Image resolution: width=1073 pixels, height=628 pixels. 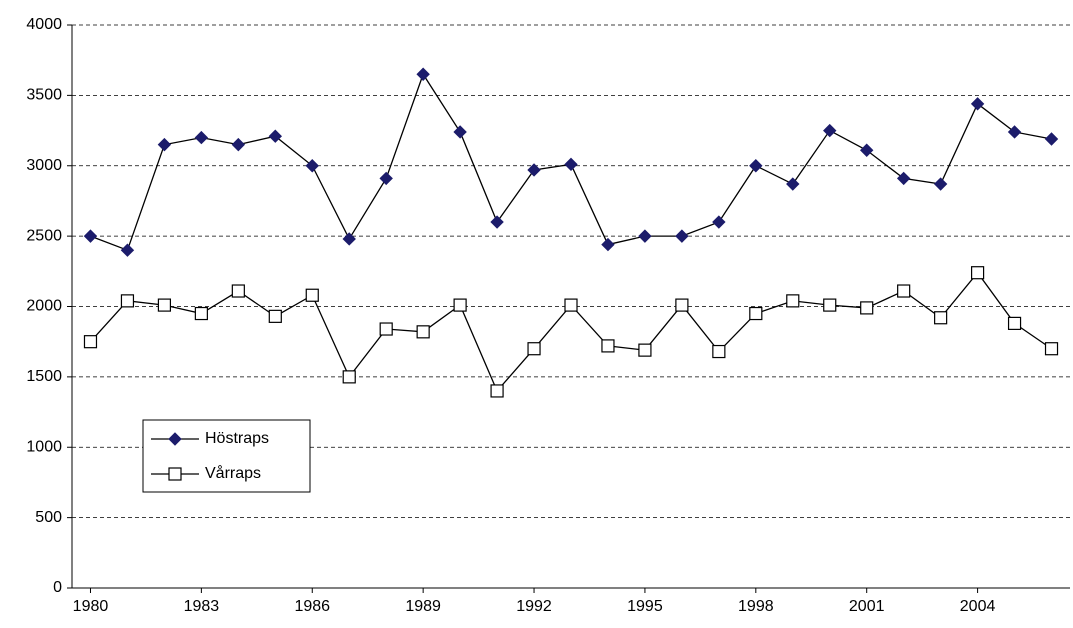 I want to click on y-tick-label: 1500, so click(x=44, y=376).